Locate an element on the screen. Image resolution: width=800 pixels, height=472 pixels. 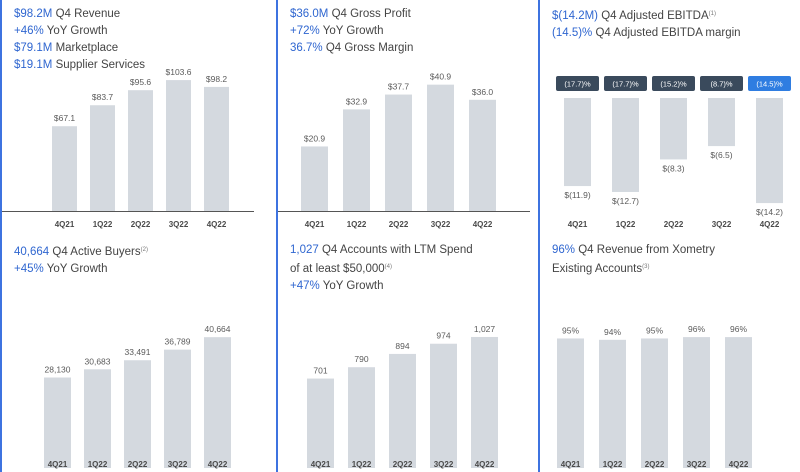
header-highlight: 40,664 is located at coordinates (32, 252).